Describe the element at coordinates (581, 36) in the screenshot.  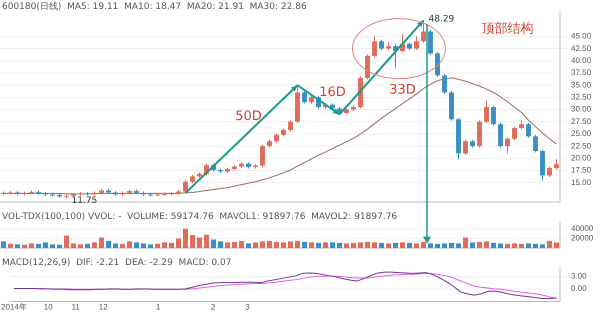
I see `y-tick-label: 45.00` at that location.